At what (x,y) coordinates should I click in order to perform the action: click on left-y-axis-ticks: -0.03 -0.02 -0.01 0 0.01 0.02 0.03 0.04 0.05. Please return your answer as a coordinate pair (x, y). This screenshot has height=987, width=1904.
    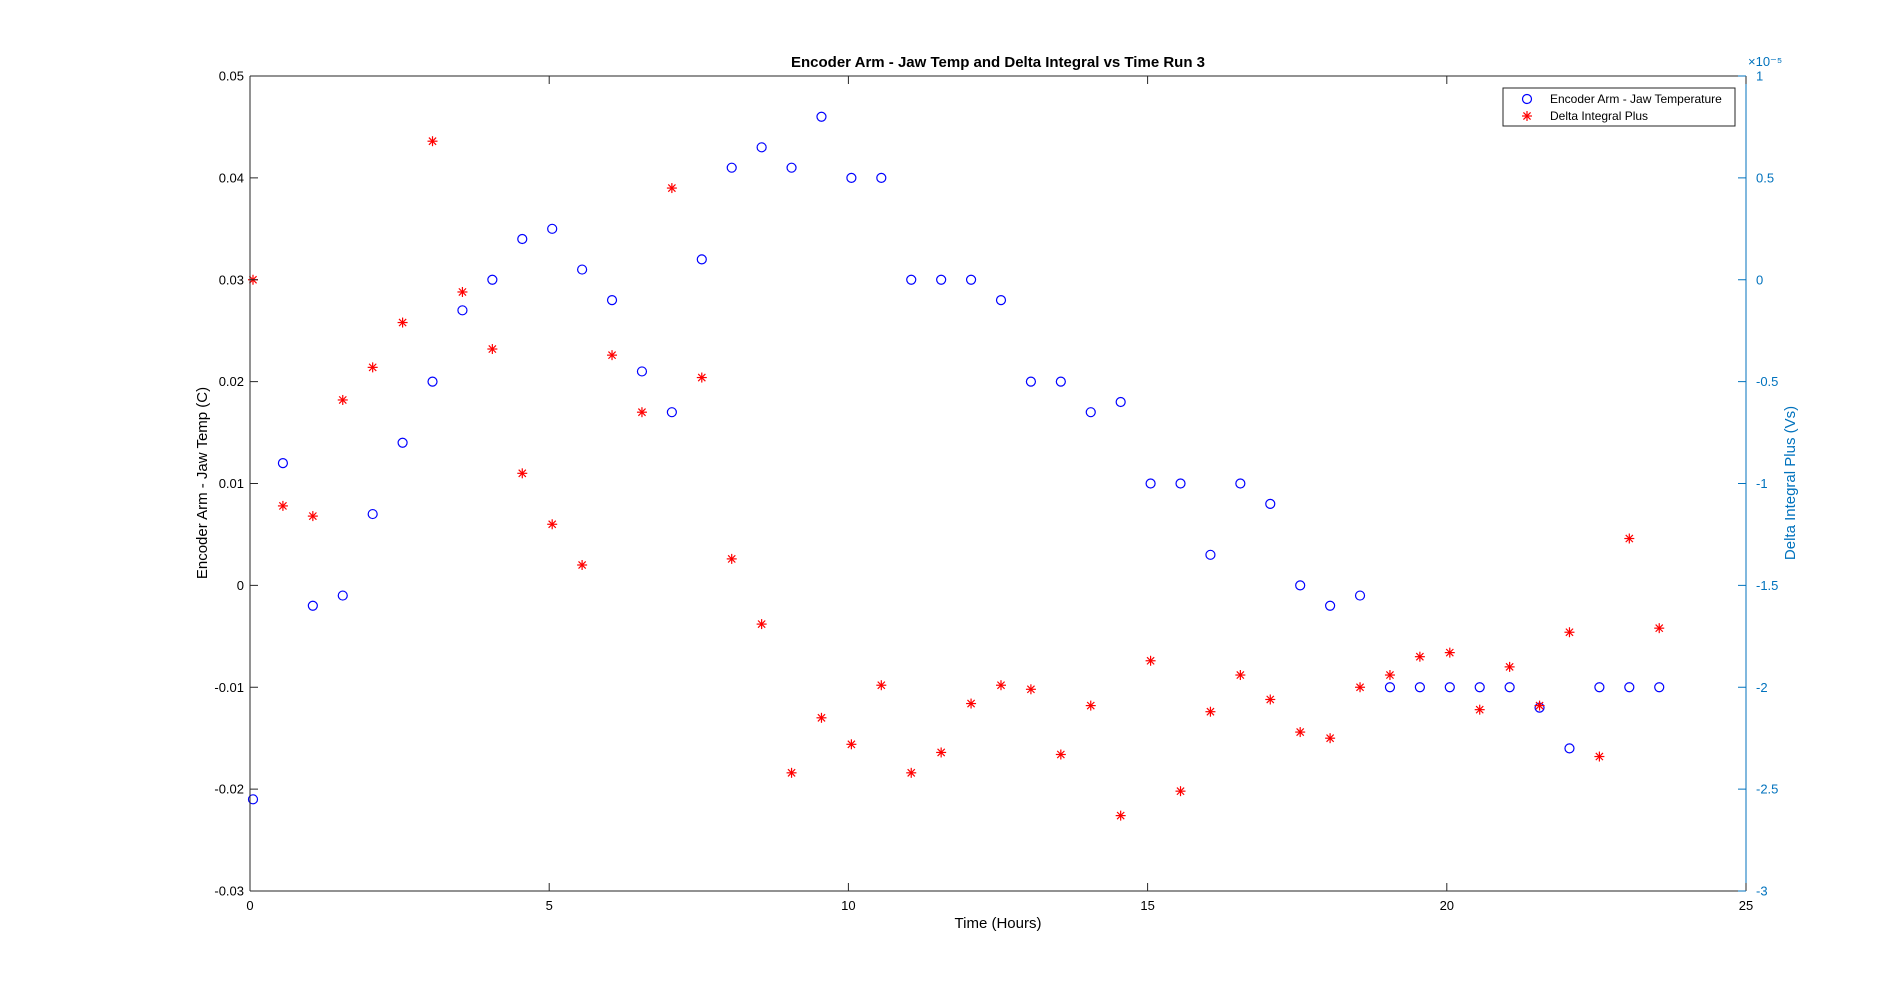
    Looking at the image, I should click on (236, 484).